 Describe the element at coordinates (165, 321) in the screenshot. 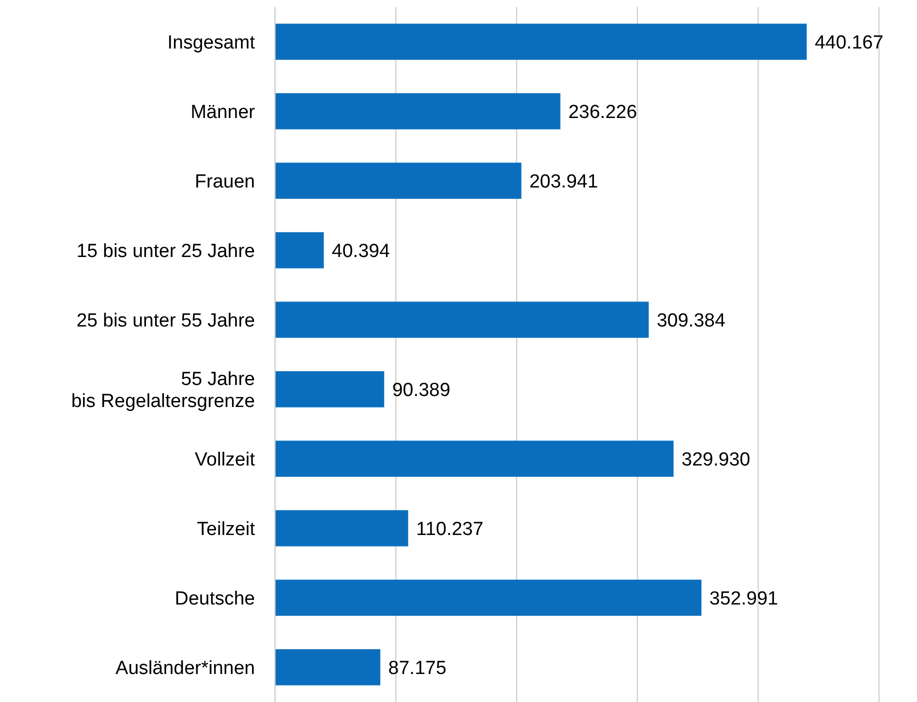

I see `y-tick-label: 25 bis unter 55 Jahre` at that location.